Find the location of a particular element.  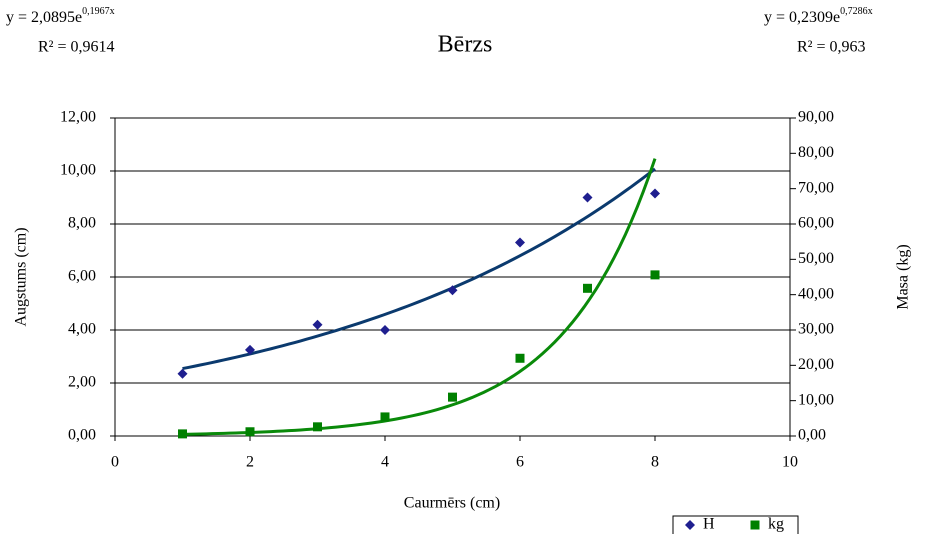

y-tick-label: 4,00 is located at coordinates (82, 329).